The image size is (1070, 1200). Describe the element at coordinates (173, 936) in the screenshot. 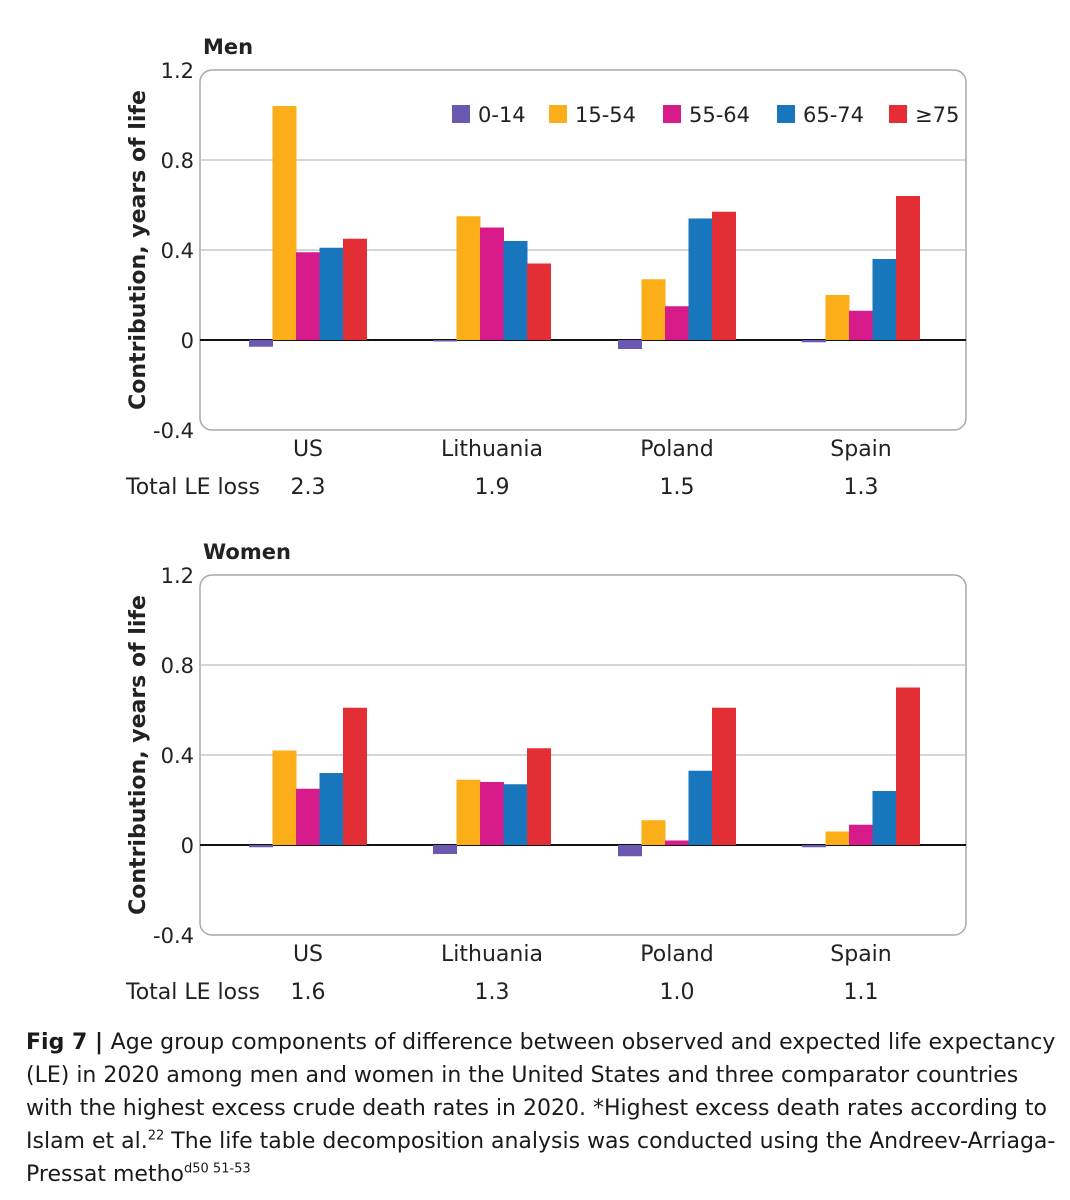

I see `women-ytick-label: -0.4` at that location.